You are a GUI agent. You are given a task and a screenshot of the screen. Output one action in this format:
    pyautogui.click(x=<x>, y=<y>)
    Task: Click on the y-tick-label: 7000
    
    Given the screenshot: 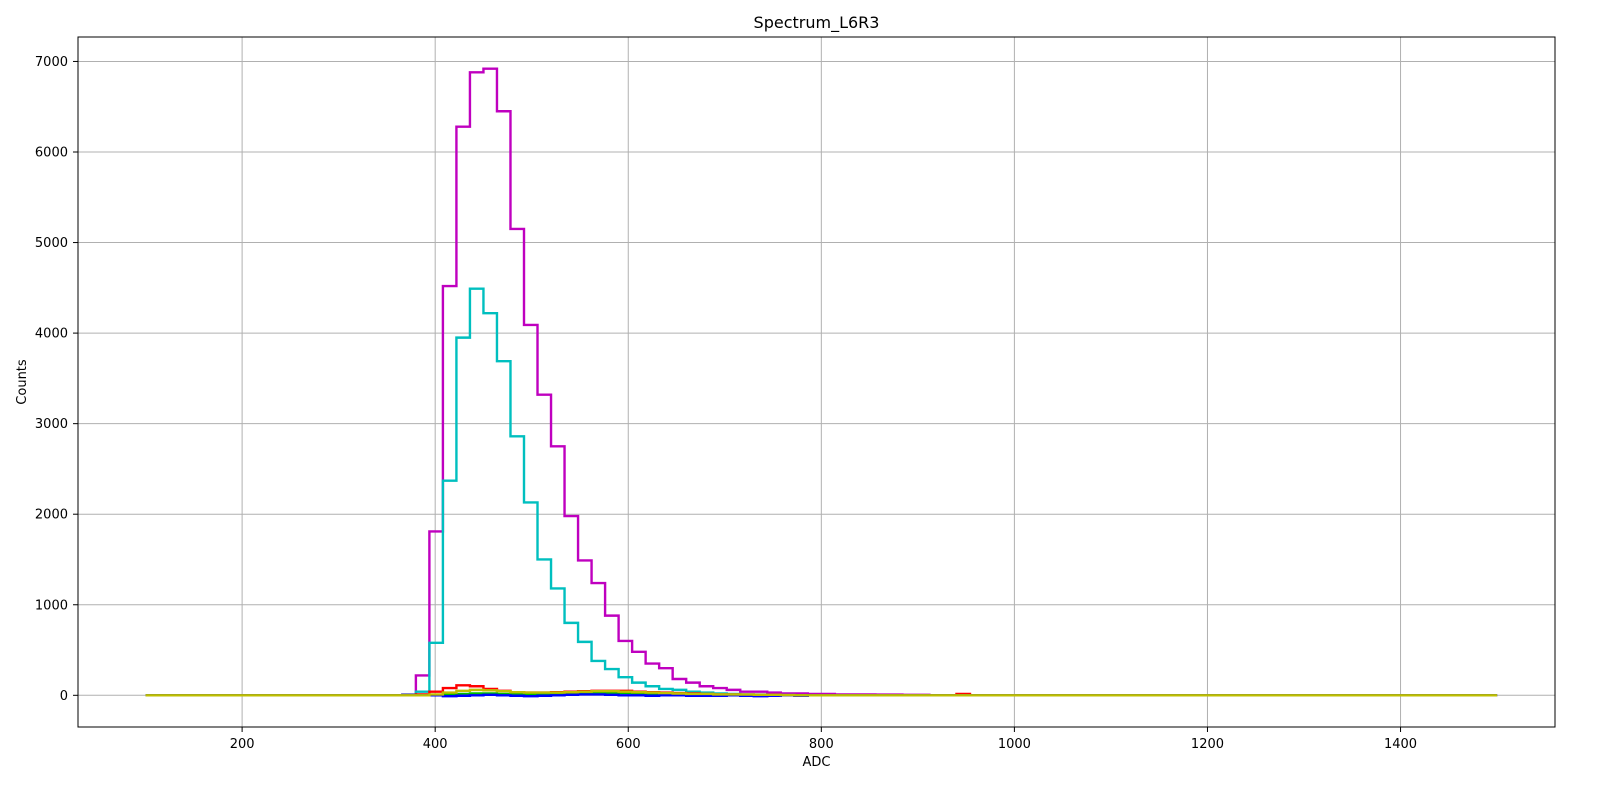 What is the action you would take?
    pyautogui.click(x=51, y=62)
    